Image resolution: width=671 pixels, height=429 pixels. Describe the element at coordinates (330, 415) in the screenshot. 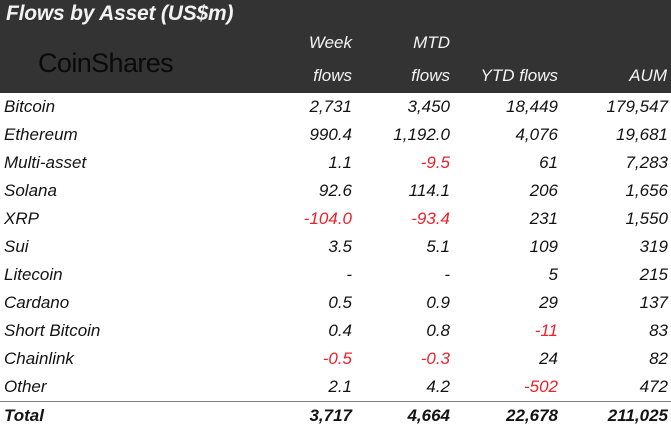

I see `cell-week-flows: 3,717` at that location.